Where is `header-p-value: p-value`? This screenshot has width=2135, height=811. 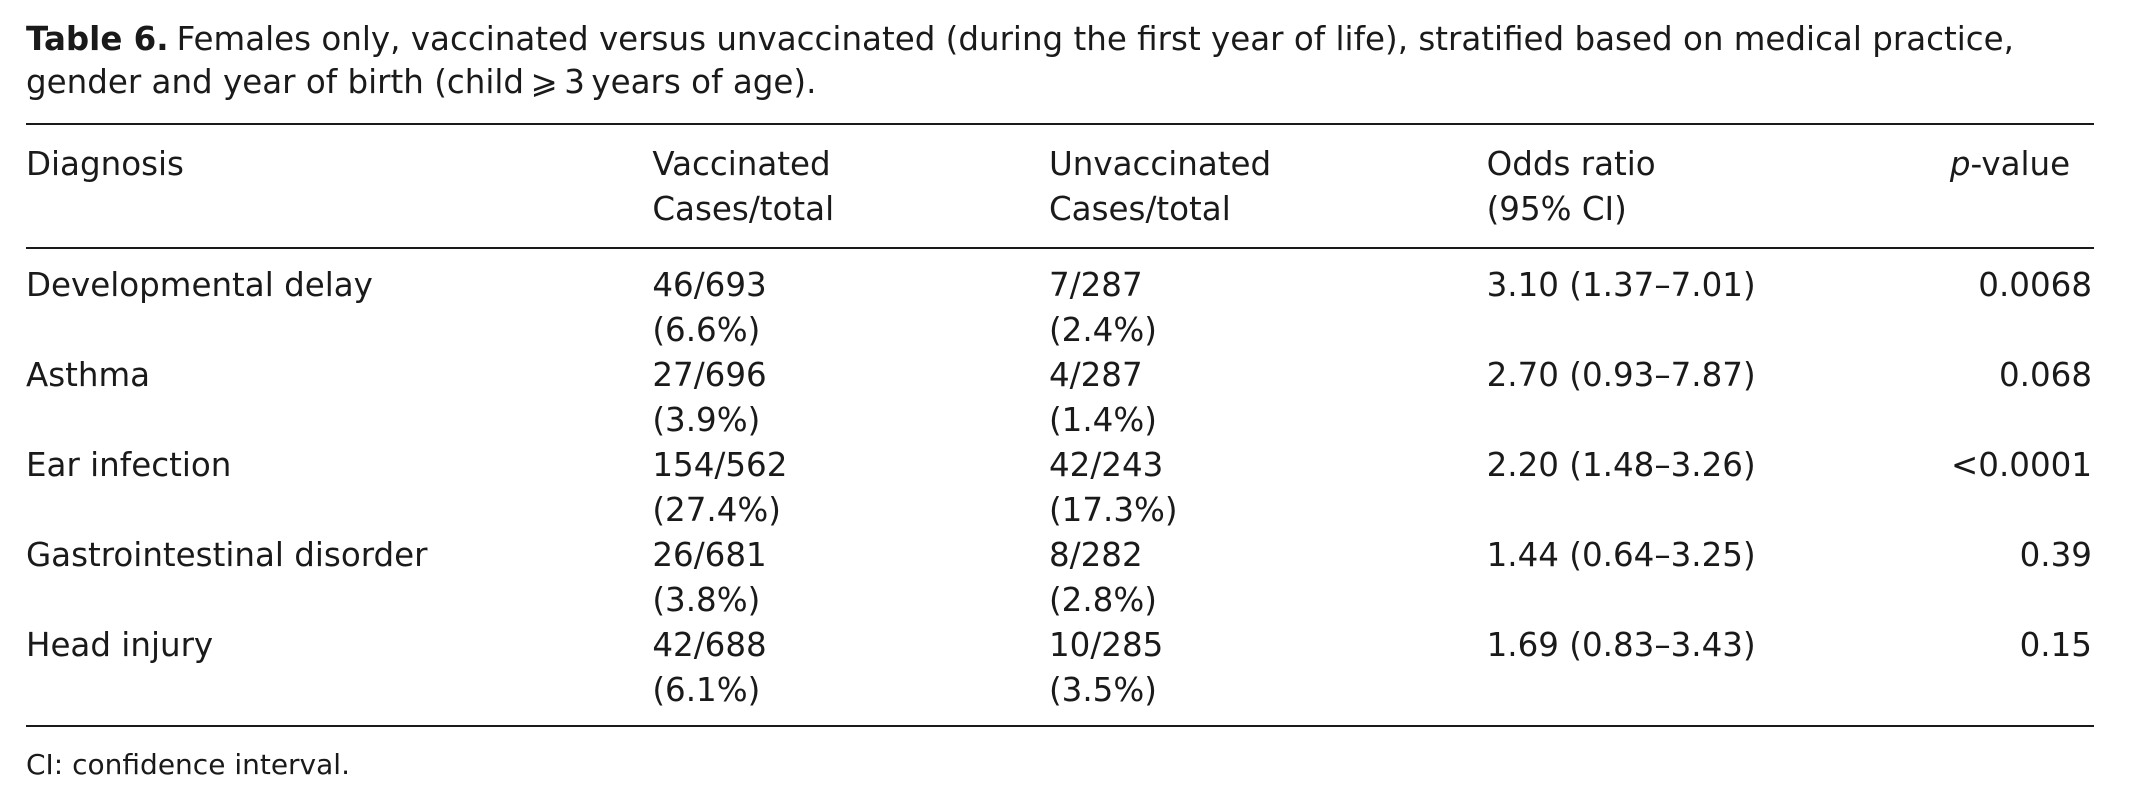
header-p-value: p-value is located at coordinates (2010, 186).